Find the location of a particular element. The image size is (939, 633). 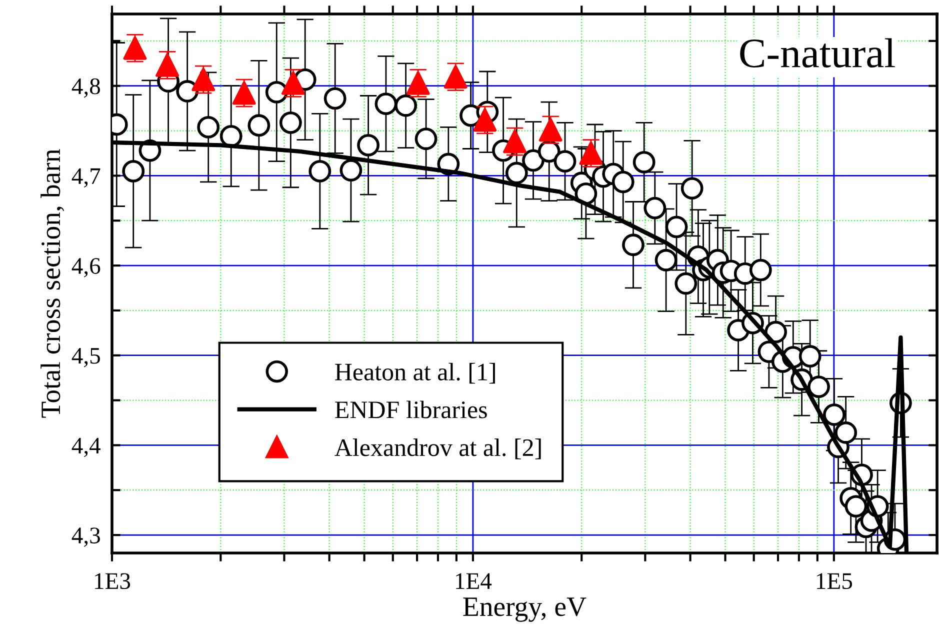

x-tick-label: 1E4 is located at coordinates (474, 581).